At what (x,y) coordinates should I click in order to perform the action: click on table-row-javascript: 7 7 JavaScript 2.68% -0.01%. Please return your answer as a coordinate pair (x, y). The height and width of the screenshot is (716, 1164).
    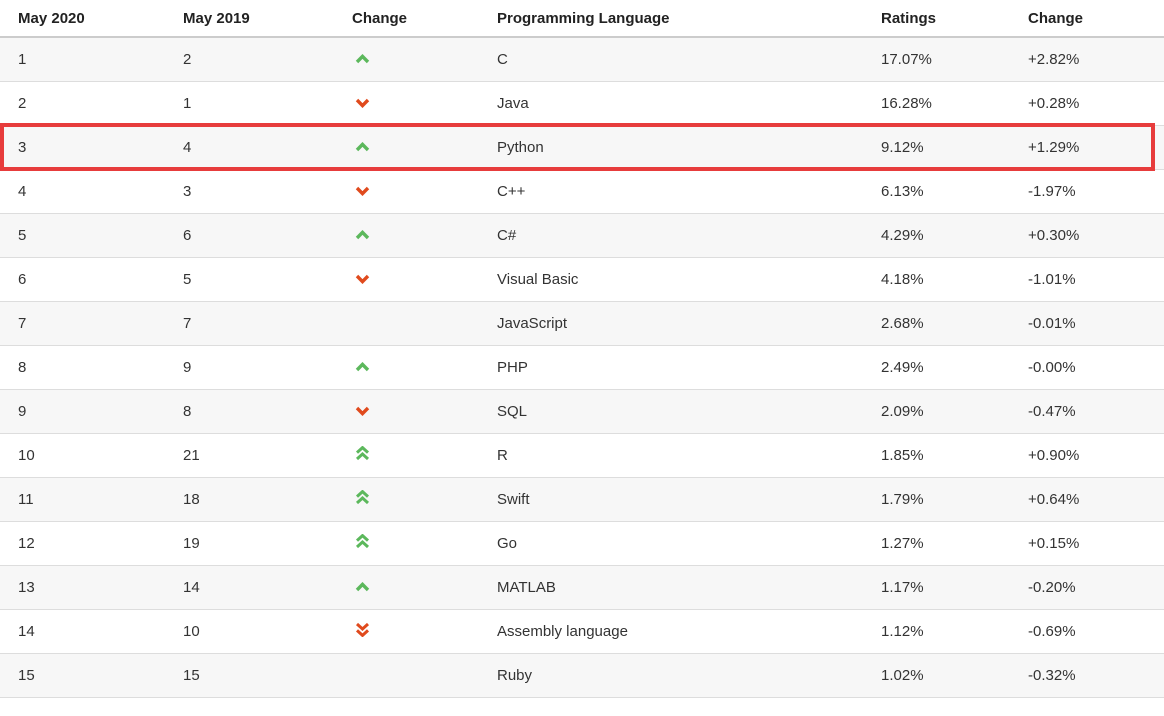
    Looking at the image, I should click on (582, 324).